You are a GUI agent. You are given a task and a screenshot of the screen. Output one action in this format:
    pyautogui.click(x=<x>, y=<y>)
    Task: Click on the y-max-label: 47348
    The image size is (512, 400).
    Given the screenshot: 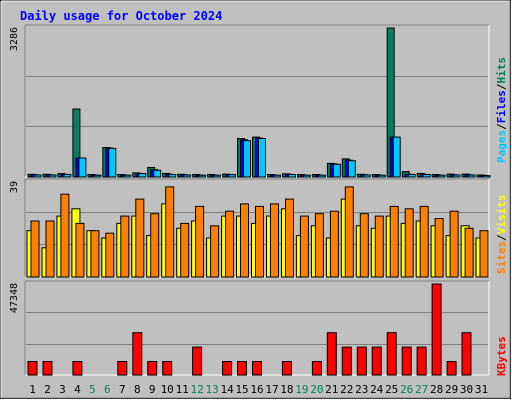 What is the action you would take?
    pyautogui.click(x=14, y=298)
    